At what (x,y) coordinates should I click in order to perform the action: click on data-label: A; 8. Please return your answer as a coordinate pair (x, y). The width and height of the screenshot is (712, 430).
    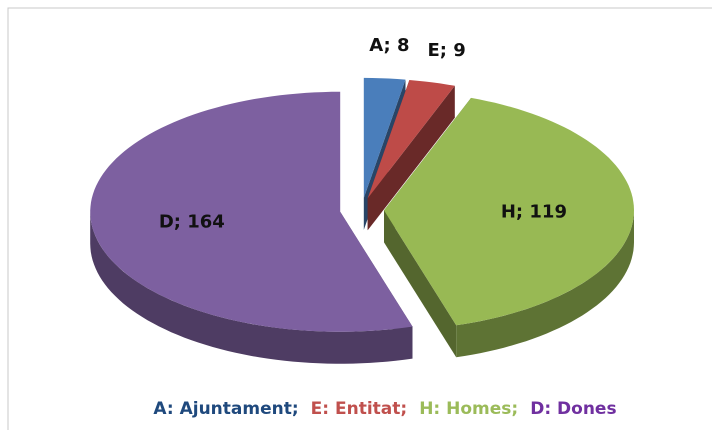
    Looking at the image, I should click on (389, 45).